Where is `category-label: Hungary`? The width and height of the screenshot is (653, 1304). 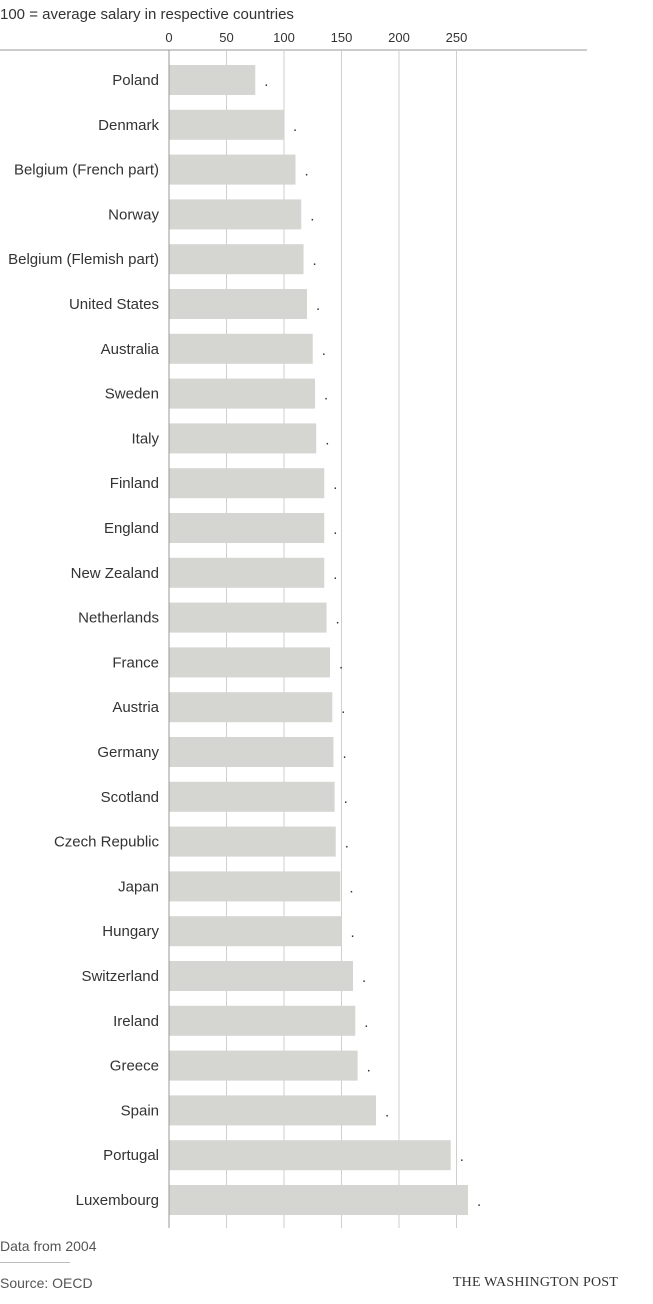
category-label: Hungary is located at coordinates (130, 931).